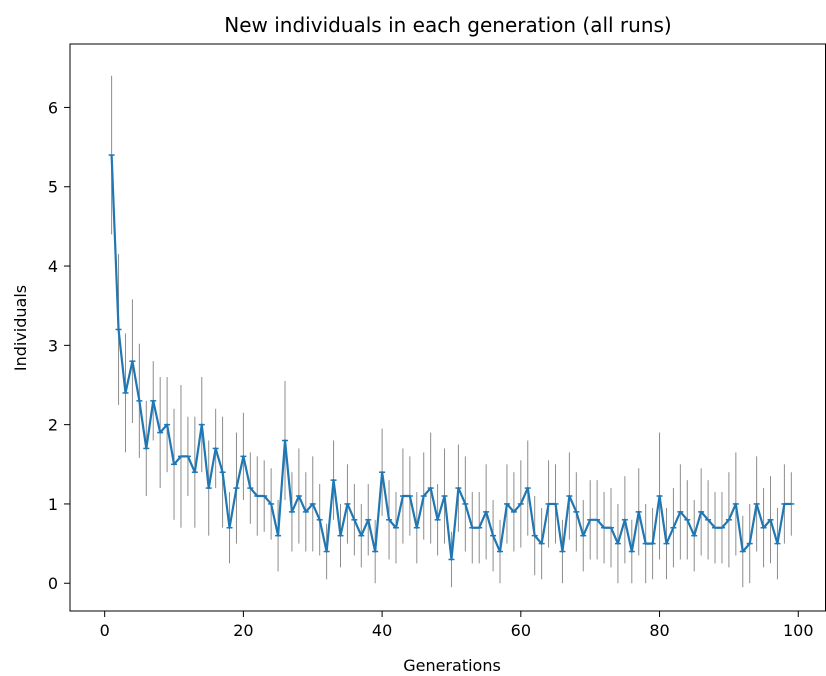 The height and width of the screenshot is (676, 826). What do you see at coordinates (53, 107) in the screenshot?
I see `y-tick-label: 6` at bounding box center [53, 107].